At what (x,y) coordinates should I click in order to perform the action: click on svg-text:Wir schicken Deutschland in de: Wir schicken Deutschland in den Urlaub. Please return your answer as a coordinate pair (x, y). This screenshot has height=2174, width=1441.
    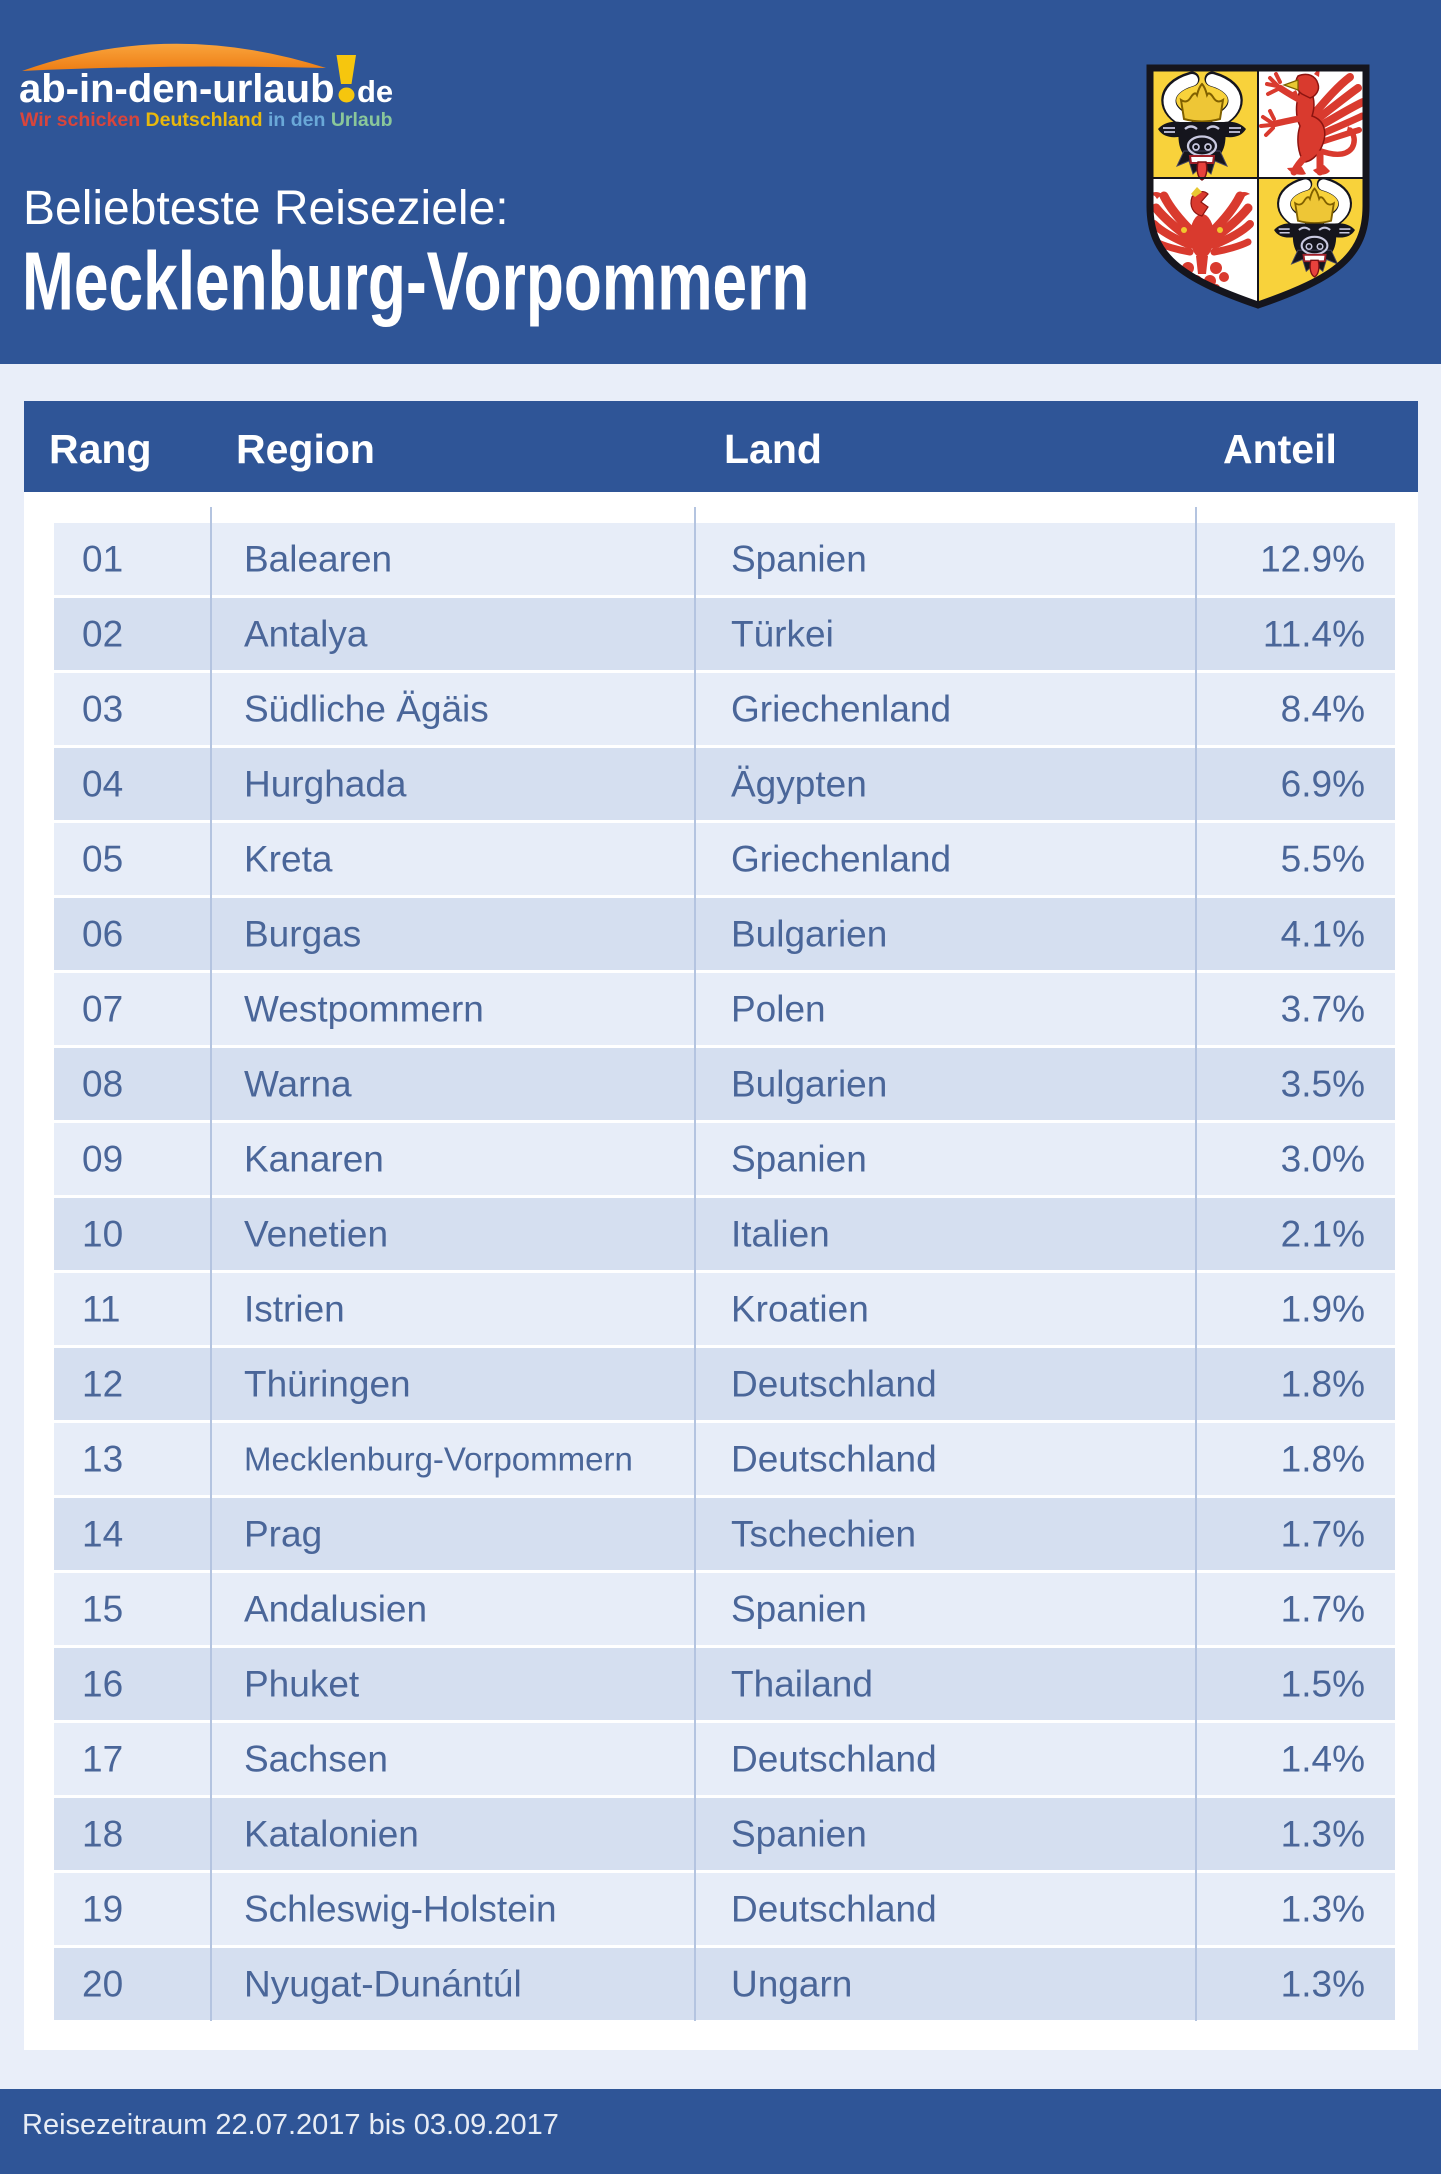
    Looking at the image, I should click on (206, 120).